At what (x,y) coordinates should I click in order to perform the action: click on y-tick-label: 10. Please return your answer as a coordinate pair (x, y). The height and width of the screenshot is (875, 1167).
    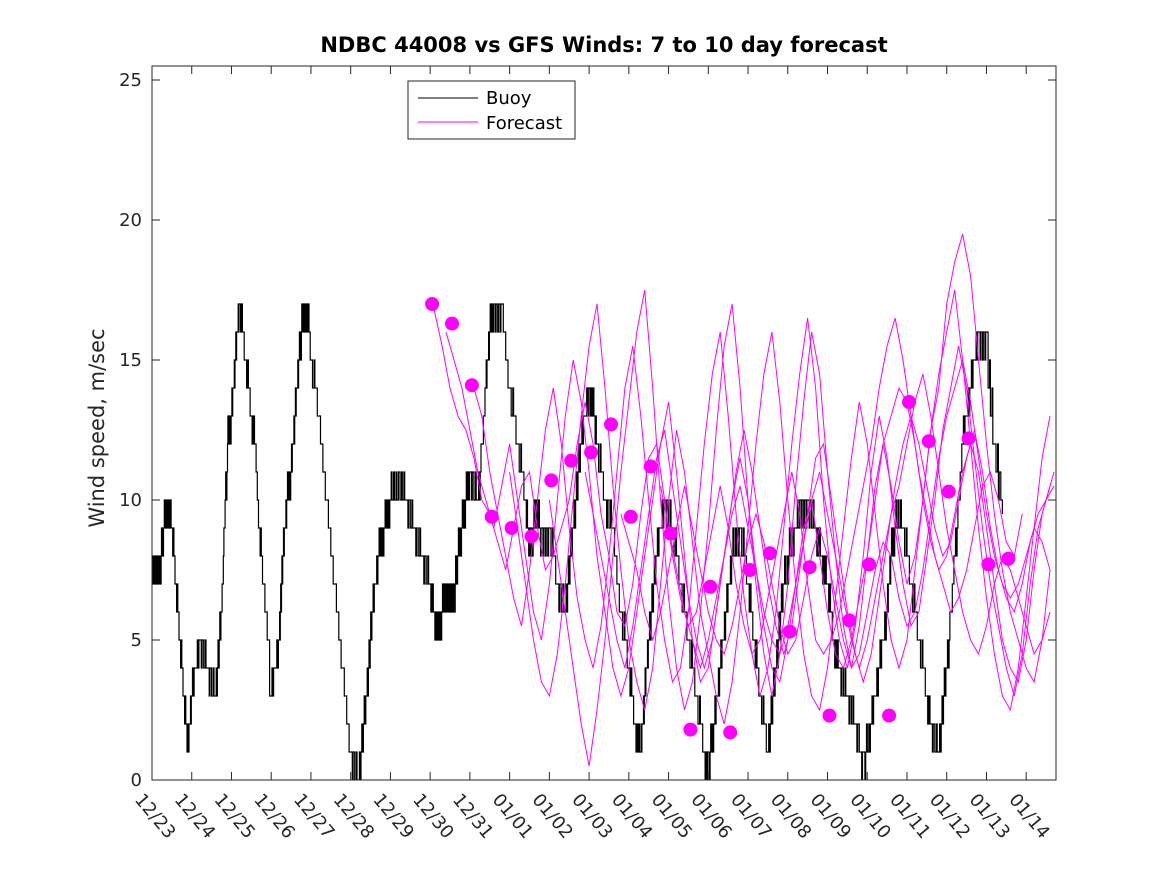
    Looking at the image, I should click on (130, 500).